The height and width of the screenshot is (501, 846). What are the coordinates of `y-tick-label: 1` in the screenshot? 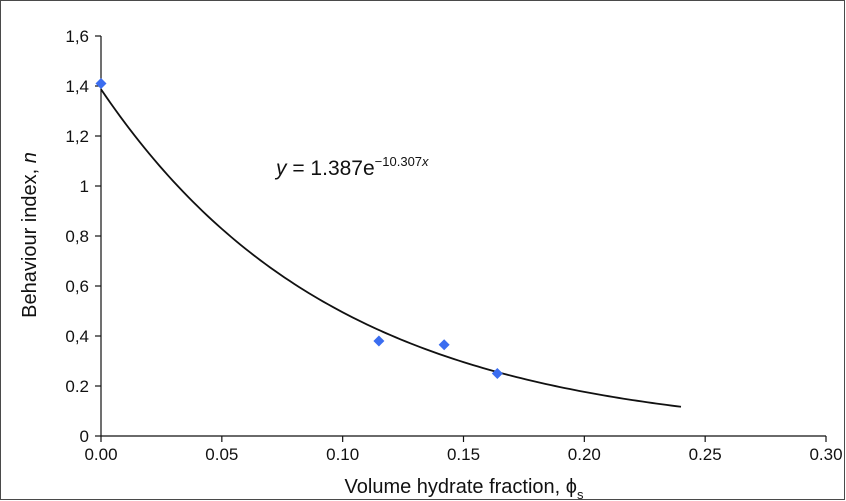 It's located at (84, 186).